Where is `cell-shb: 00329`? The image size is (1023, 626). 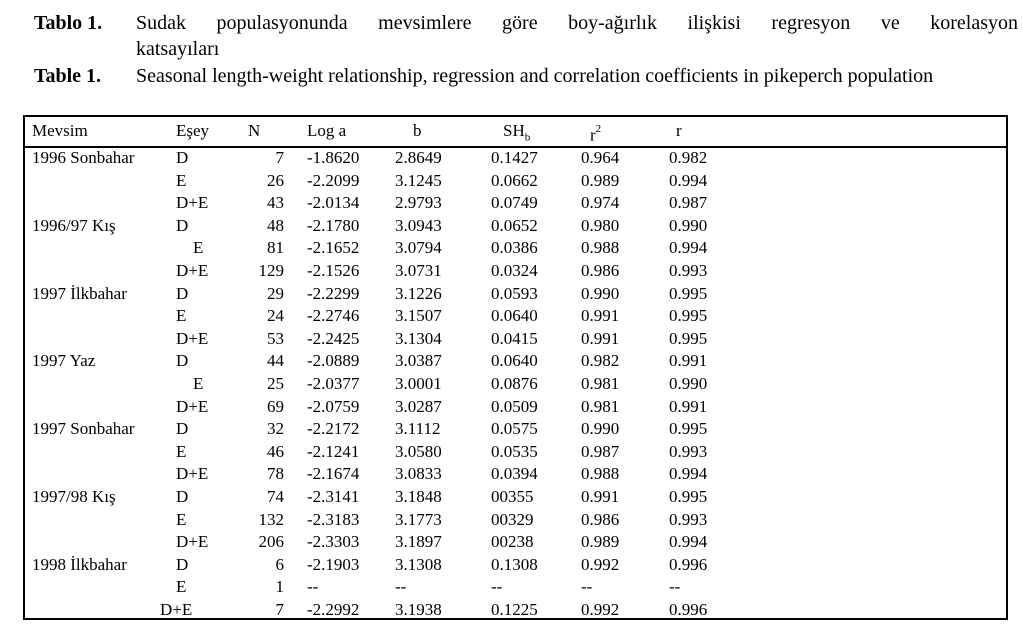 cell-shb: 00329 is located at coordinates (512, 519).